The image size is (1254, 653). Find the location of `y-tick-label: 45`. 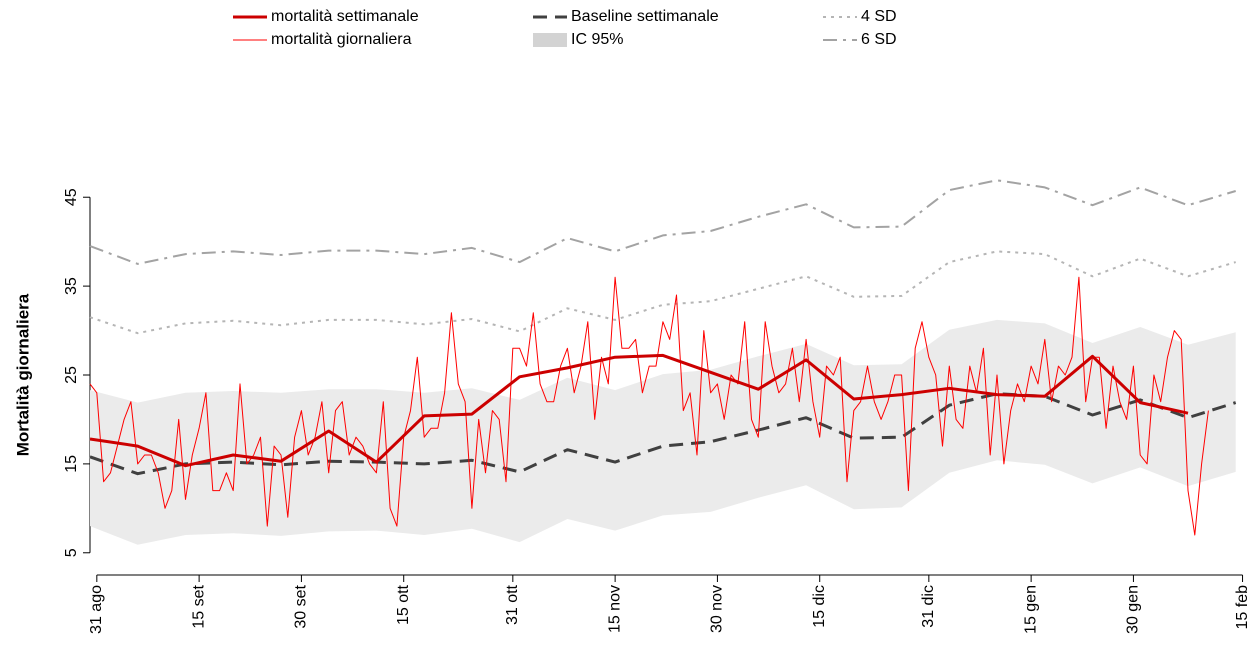

y-tick-label: 45 is located at coordinates (71, 197).